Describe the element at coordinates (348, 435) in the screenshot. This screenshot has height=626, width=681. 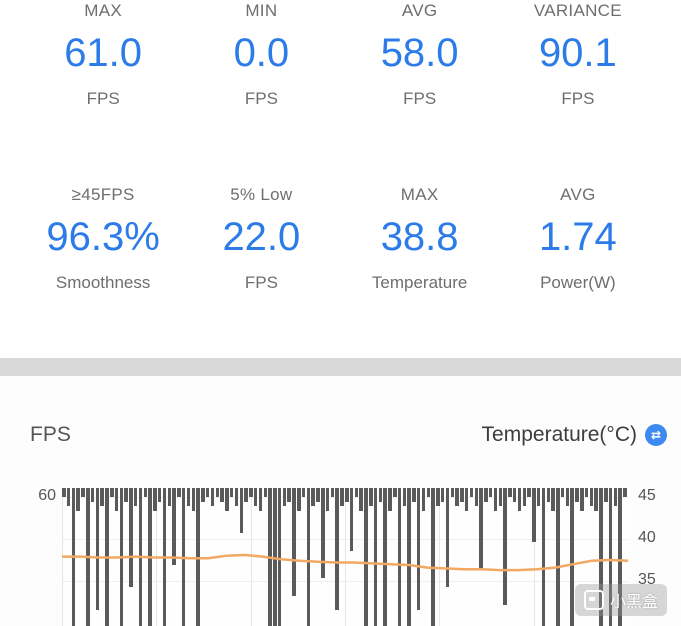
I see `chart-header: FPS Temperature(°C) ⇄` at that location.